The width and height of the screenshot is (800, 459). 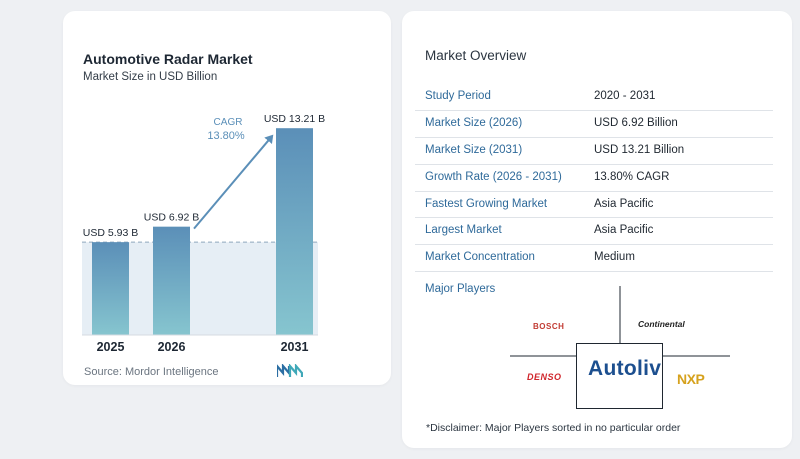 What do you see at coordinates (111, 347) in the screenshot?
I see `x-tick-label-2025: 2025` at bounding box center [111, 347].